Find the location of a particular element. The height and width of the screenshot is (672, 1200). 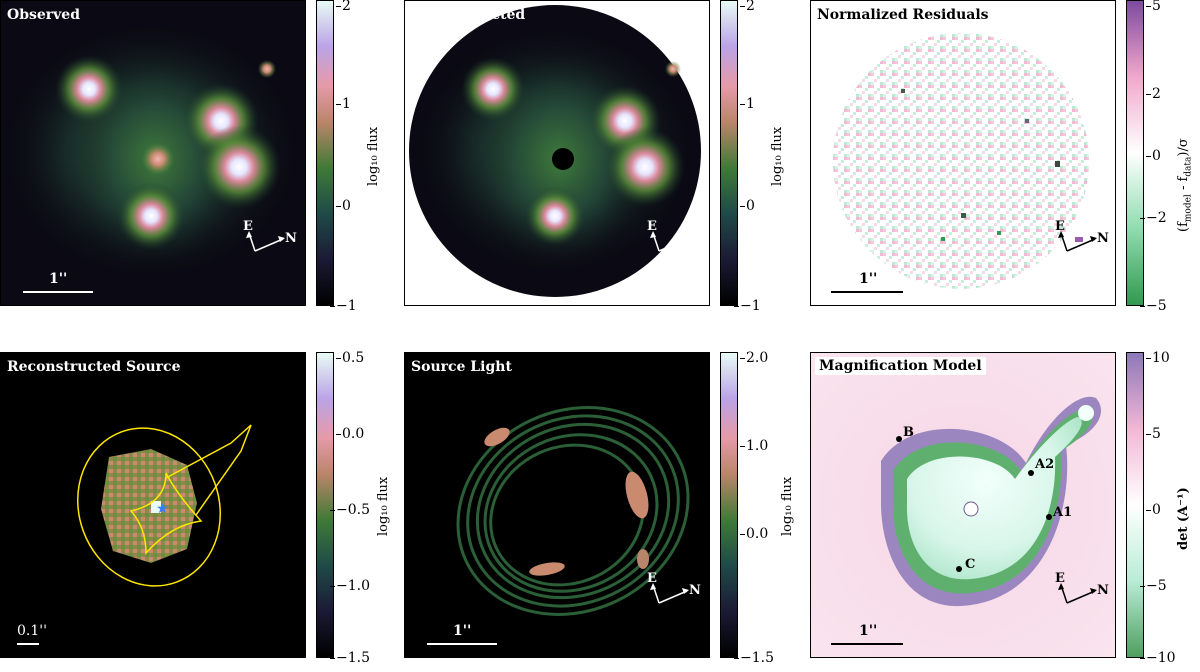

colorbar-reconstructed-source is located at coordinates (325, 505).